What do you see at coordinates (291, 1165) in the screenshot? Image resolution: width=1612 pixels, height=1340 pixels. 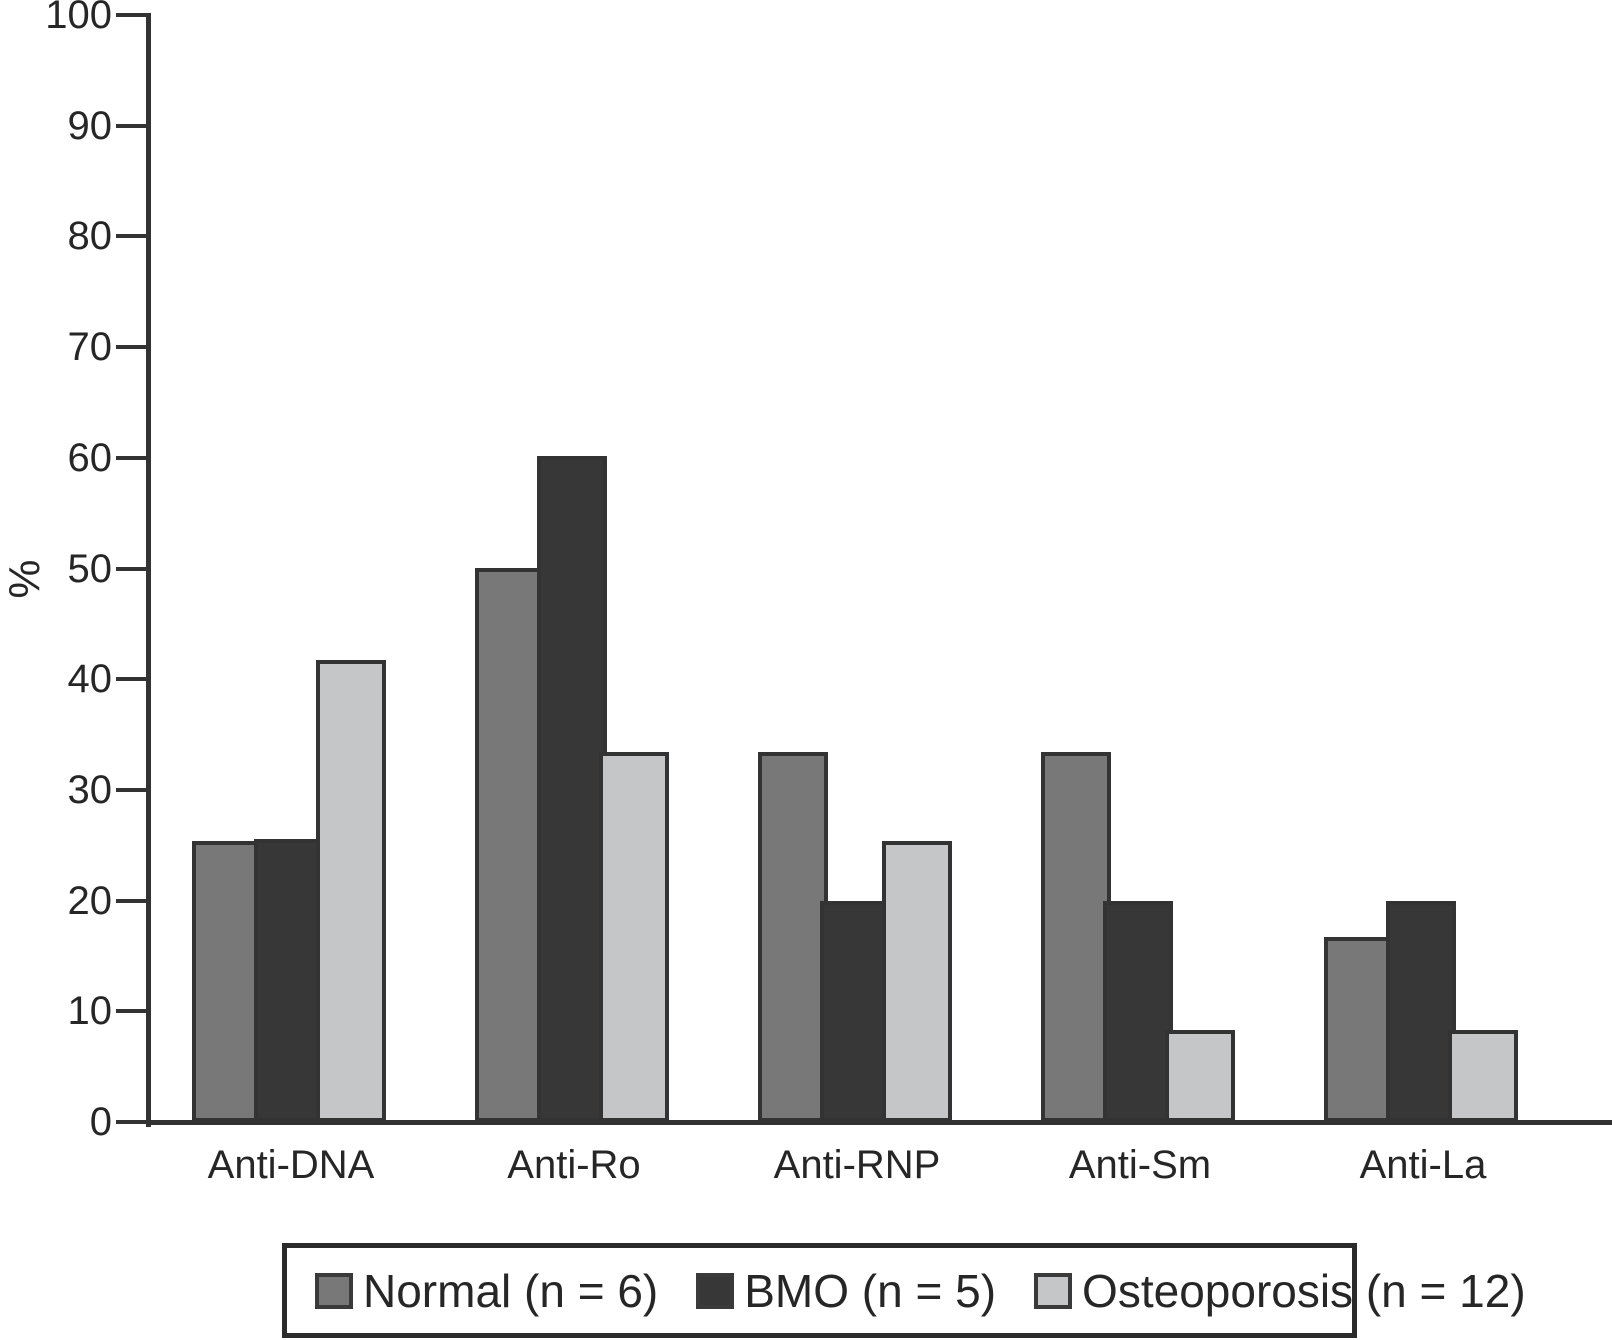 I see `x-category-label: Anti-DNA` at bounding box center [291, 1165].